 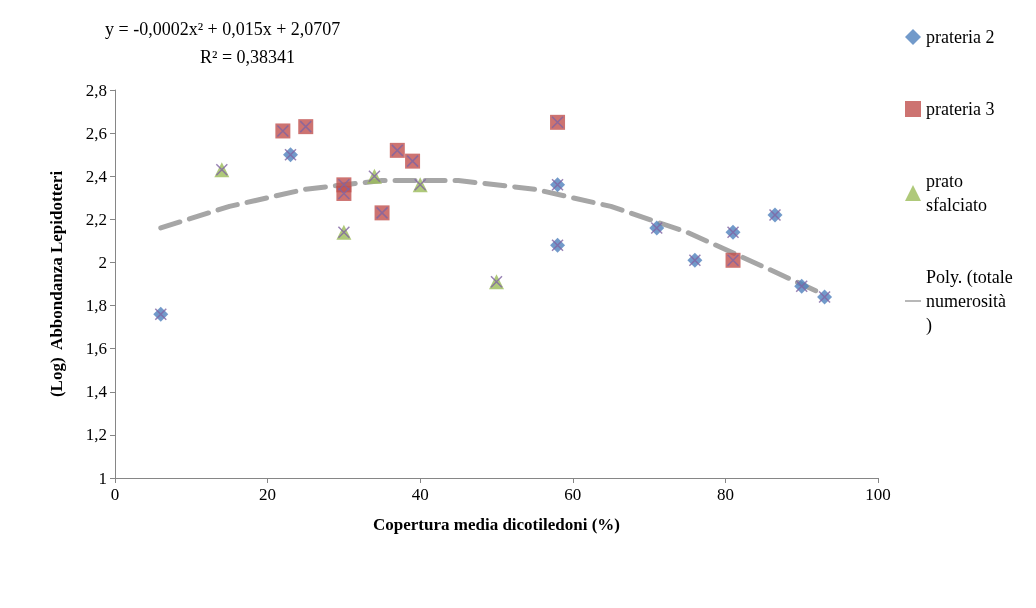 What do you see at coordinates (96, 90) in the screenshot?
I see `y-tick-label: 2,8` at bounding box center [96, 90].